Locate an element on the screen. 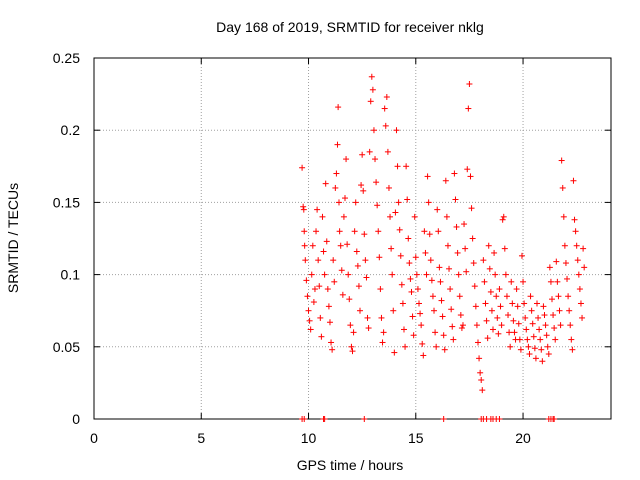 Image resolution: width=640 pixels, height=480 pixels. x-axis-label: GPS time / hours is located at coordinates (350, 465).